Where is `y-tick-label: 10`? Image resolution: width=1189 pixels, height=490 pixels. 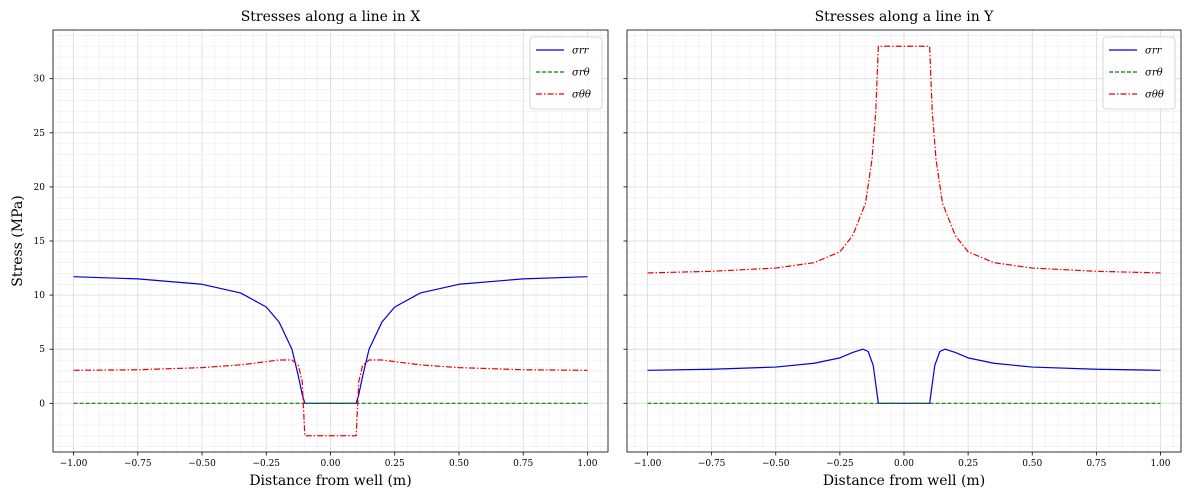 y-tick-label: 10 is located at coordinates (40, 296).